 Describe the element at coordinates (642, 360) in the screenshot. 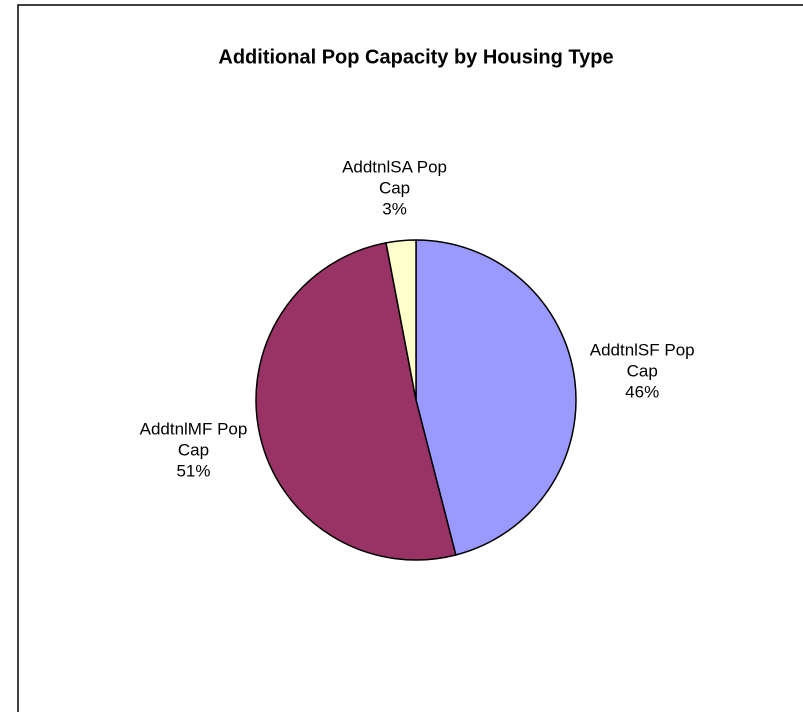

I see `slice-category: AddtnlSF Pop Cap` at that location.